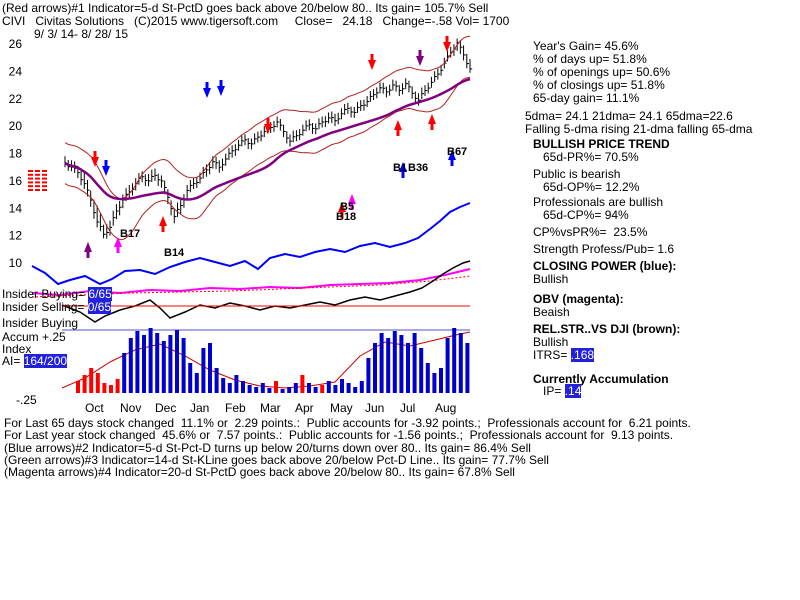  Describe the element at coordinates (81, 34) in the screenshot. I see `date-range: 9/ 3/ 14- 8/ 28/ 15` at that location.